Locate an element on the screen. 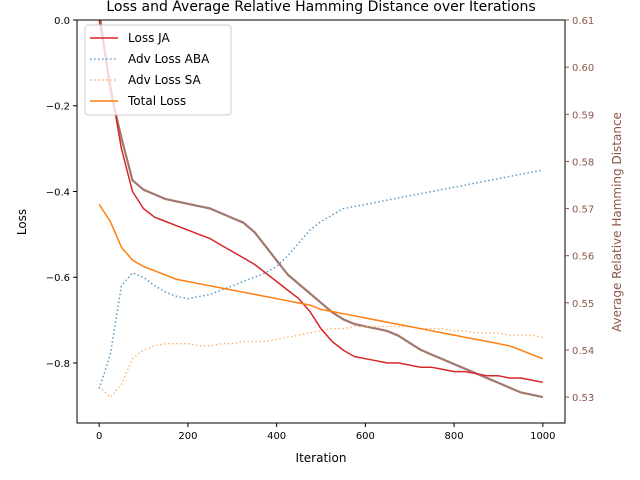 This screenshot has height=480, width=640. x-tick-label: 400 is located at coordinates (276, 436).